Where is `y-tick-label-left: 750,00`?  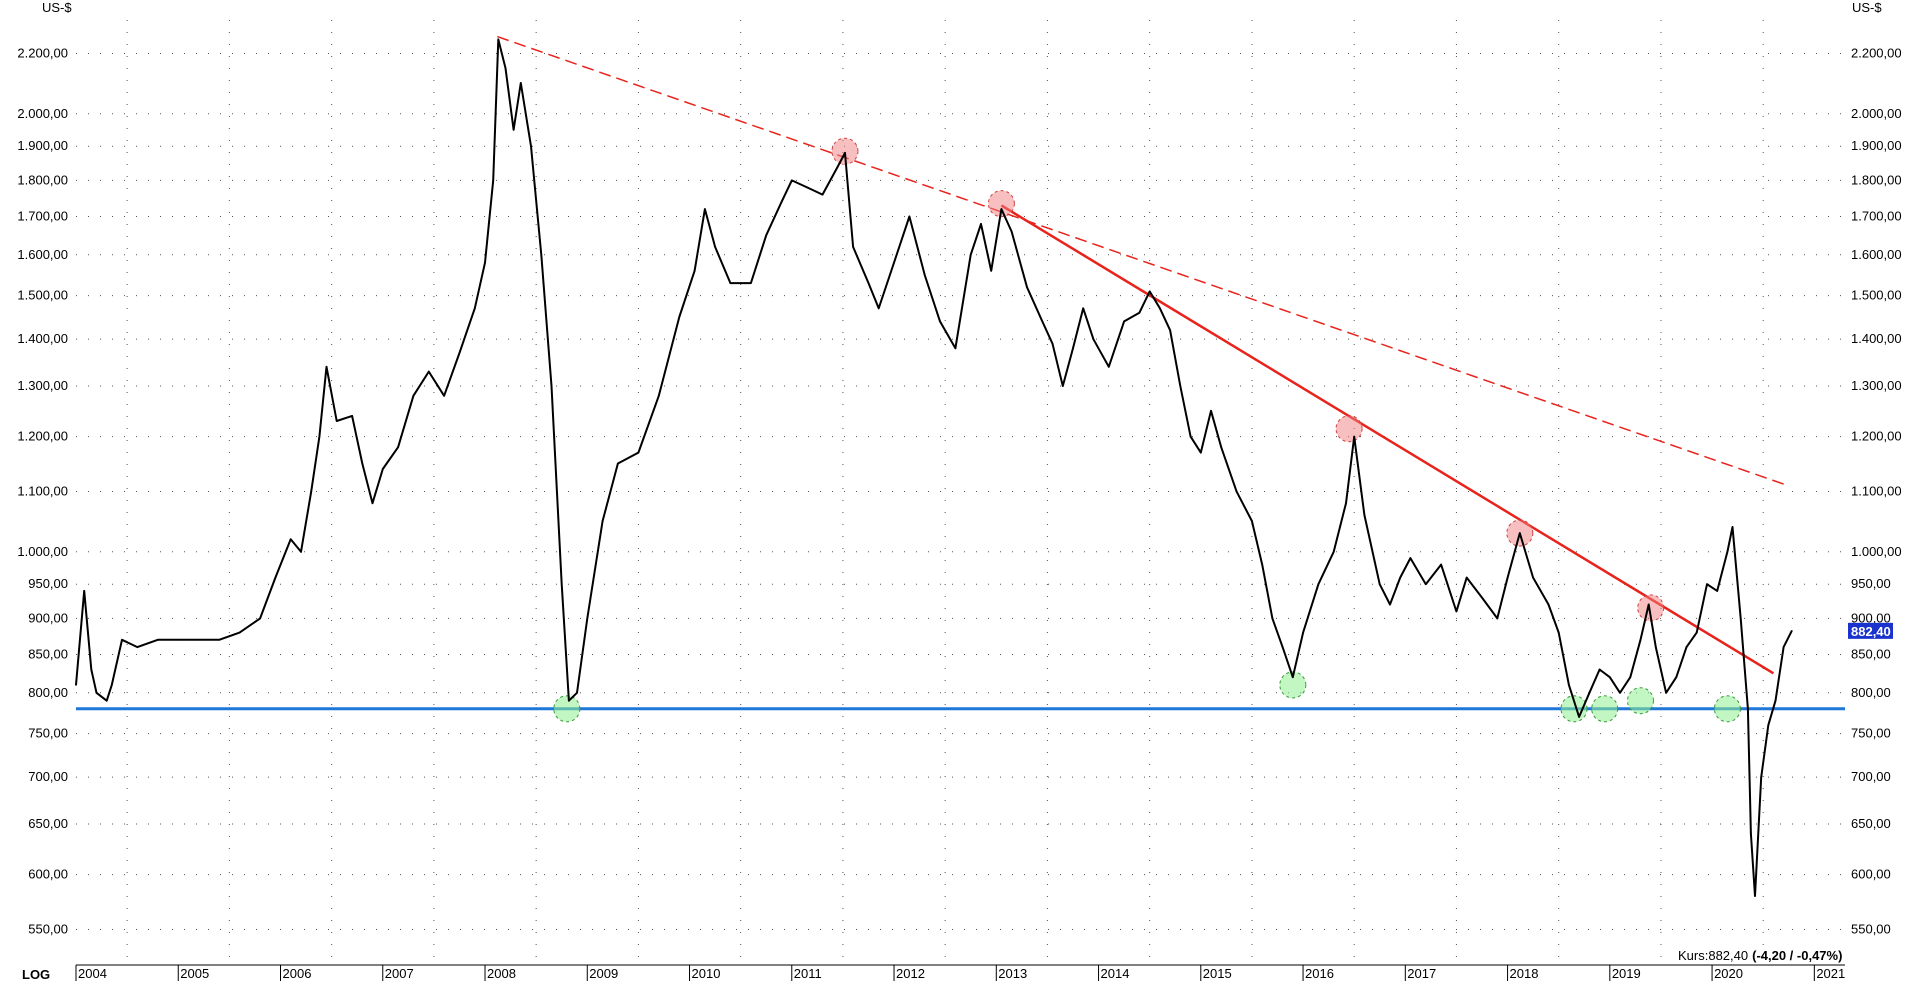
y-tick-label-left: 750,00 is located at coordinates (48, 733).